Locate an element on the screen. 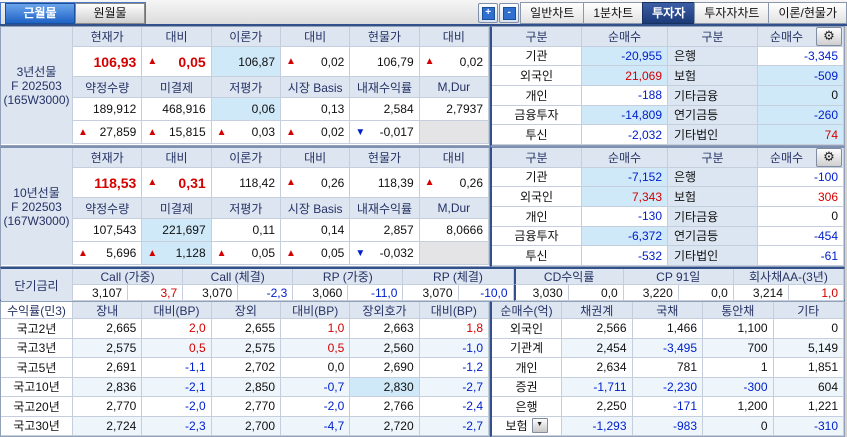  column-header-label: 순매수 is located at coordinates (786, 157).